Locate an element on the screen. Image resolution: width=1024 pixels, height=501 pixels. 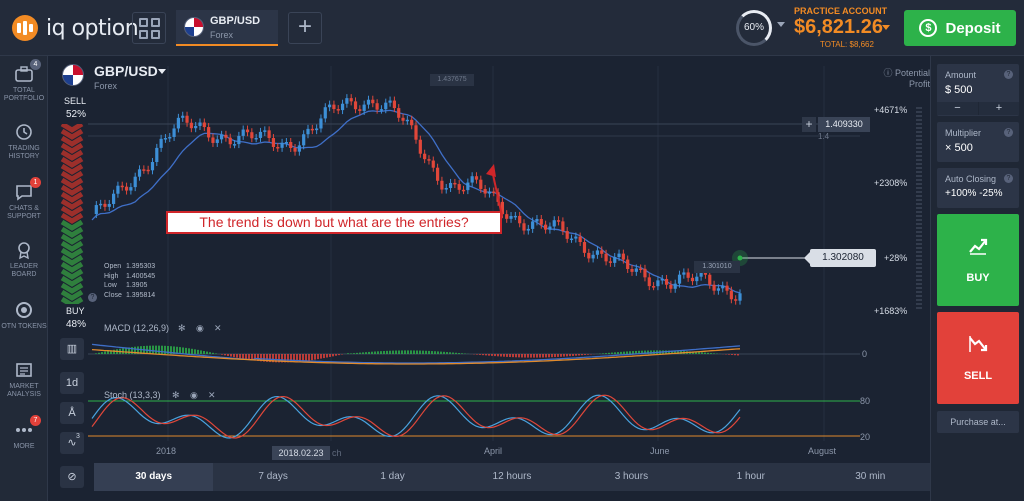
add-level-button: + is located at coordinates (809, 124).